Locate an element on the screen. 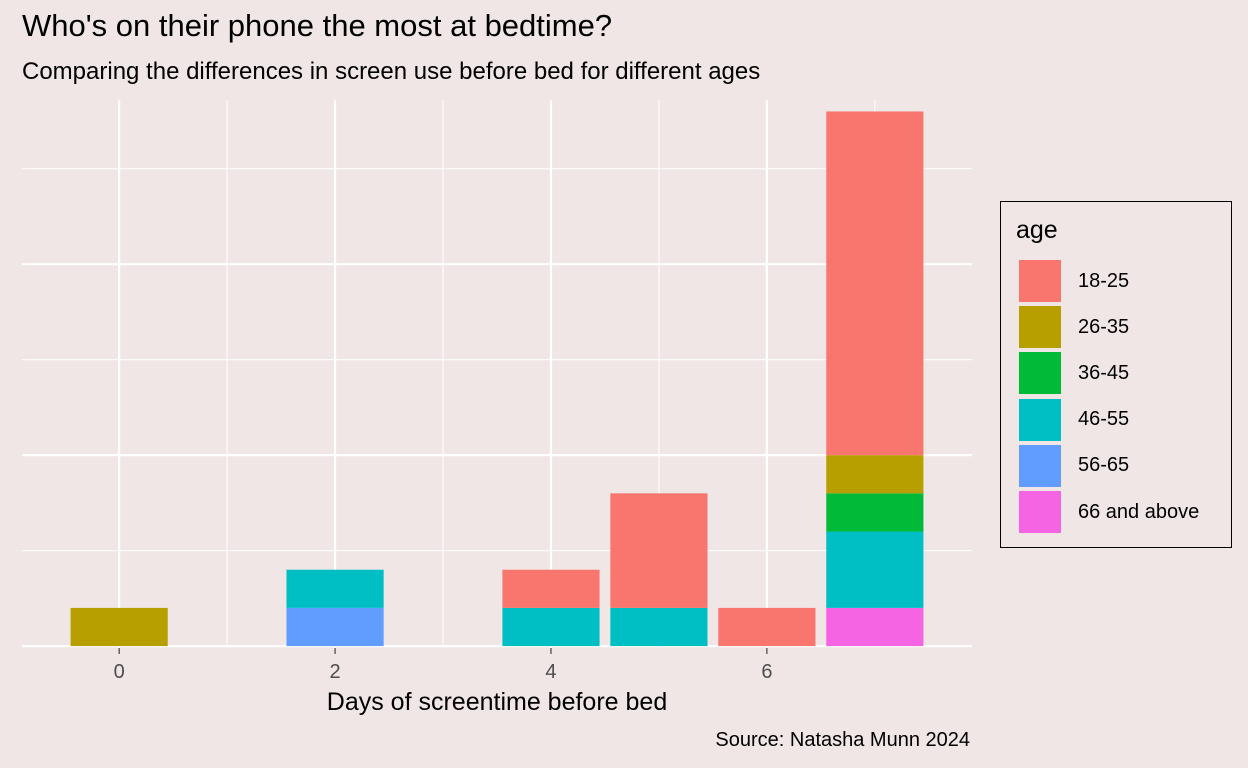 This screenshot has height=768, width=1248. x-tick-label: 4 is located at coordinates (550, 672).